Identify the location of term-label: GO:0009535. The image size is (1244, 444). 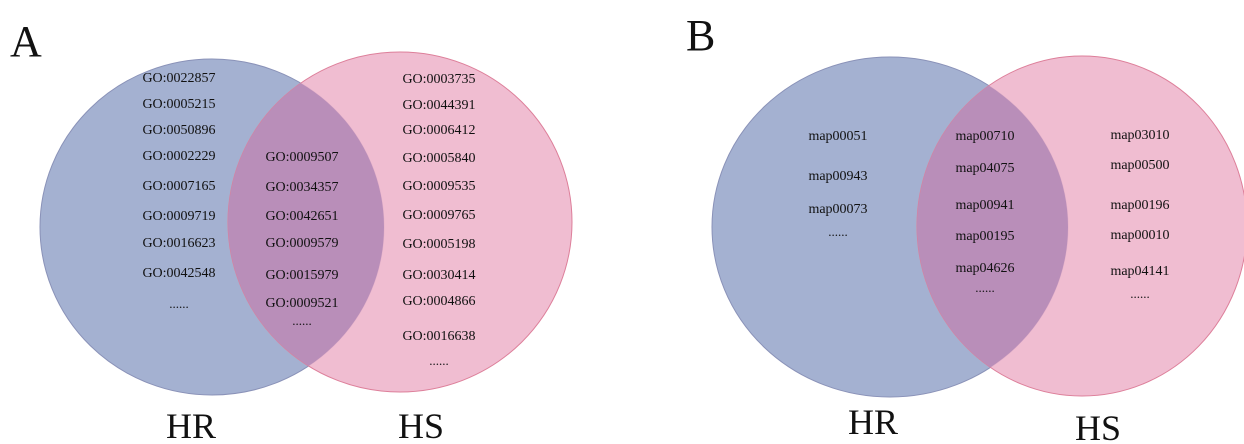
(438, 186).